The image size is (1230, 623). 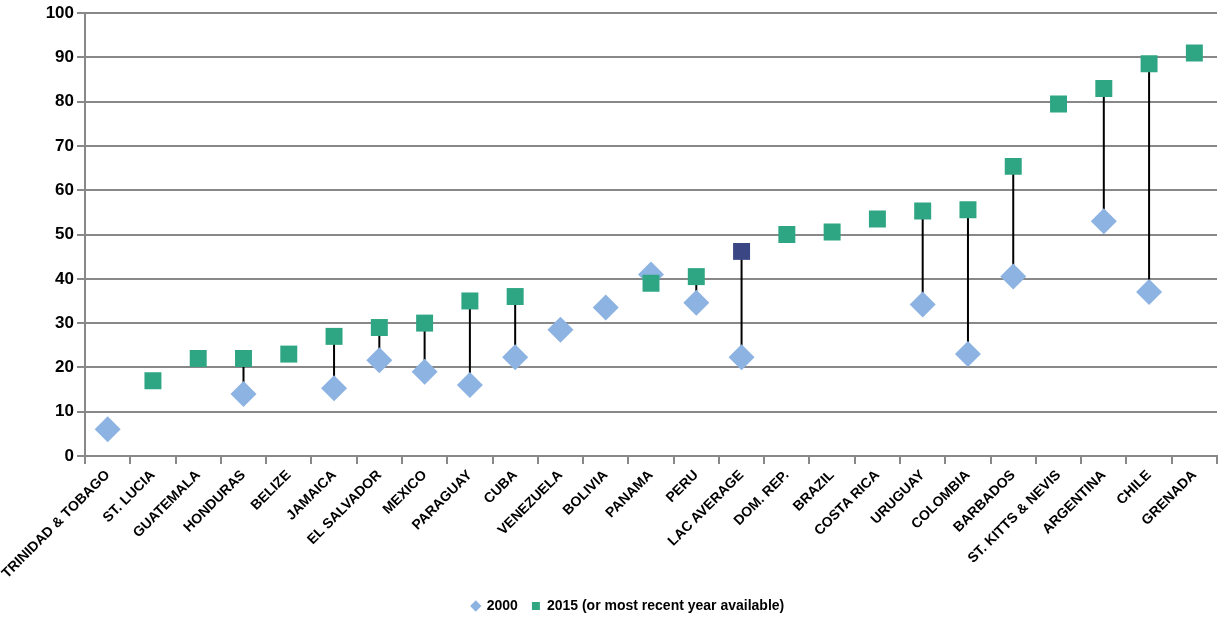 What do you see at coordinates (65, 278) in the screenshot?
I see `y-tick-label: 40` at bounding box center [65, 278].